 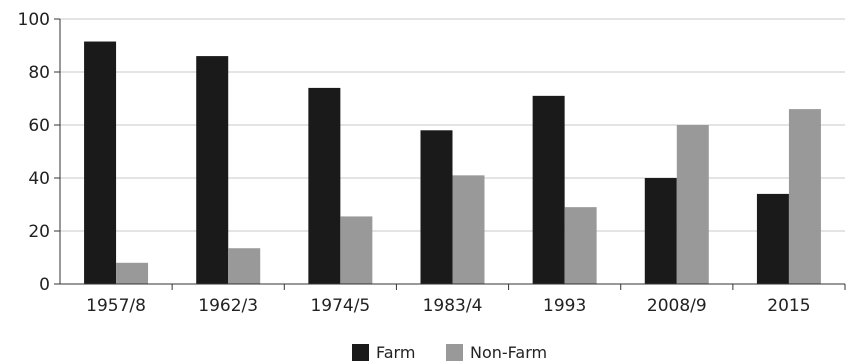 What do you see at coordinates (116, 306) in the screenshot?
I see `x-tick-label: 1957/8` at bounding box center [116, 306].